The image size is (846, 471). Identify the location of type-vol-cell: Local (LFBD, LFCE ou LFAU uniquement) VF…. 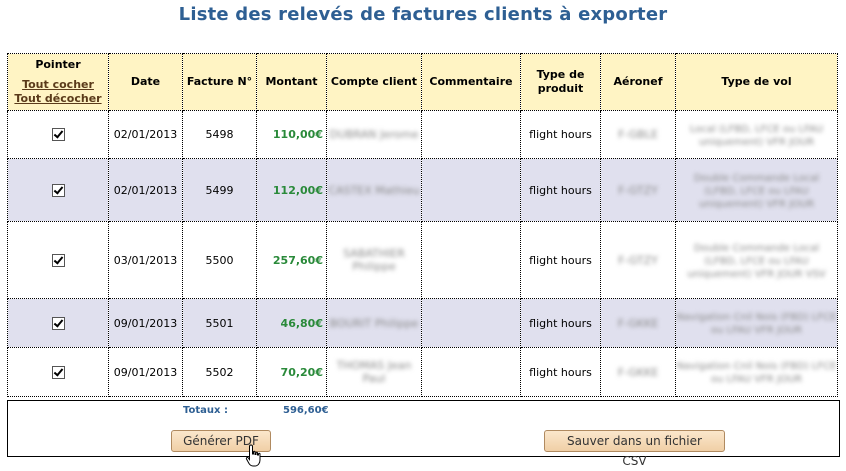
(756, 134).